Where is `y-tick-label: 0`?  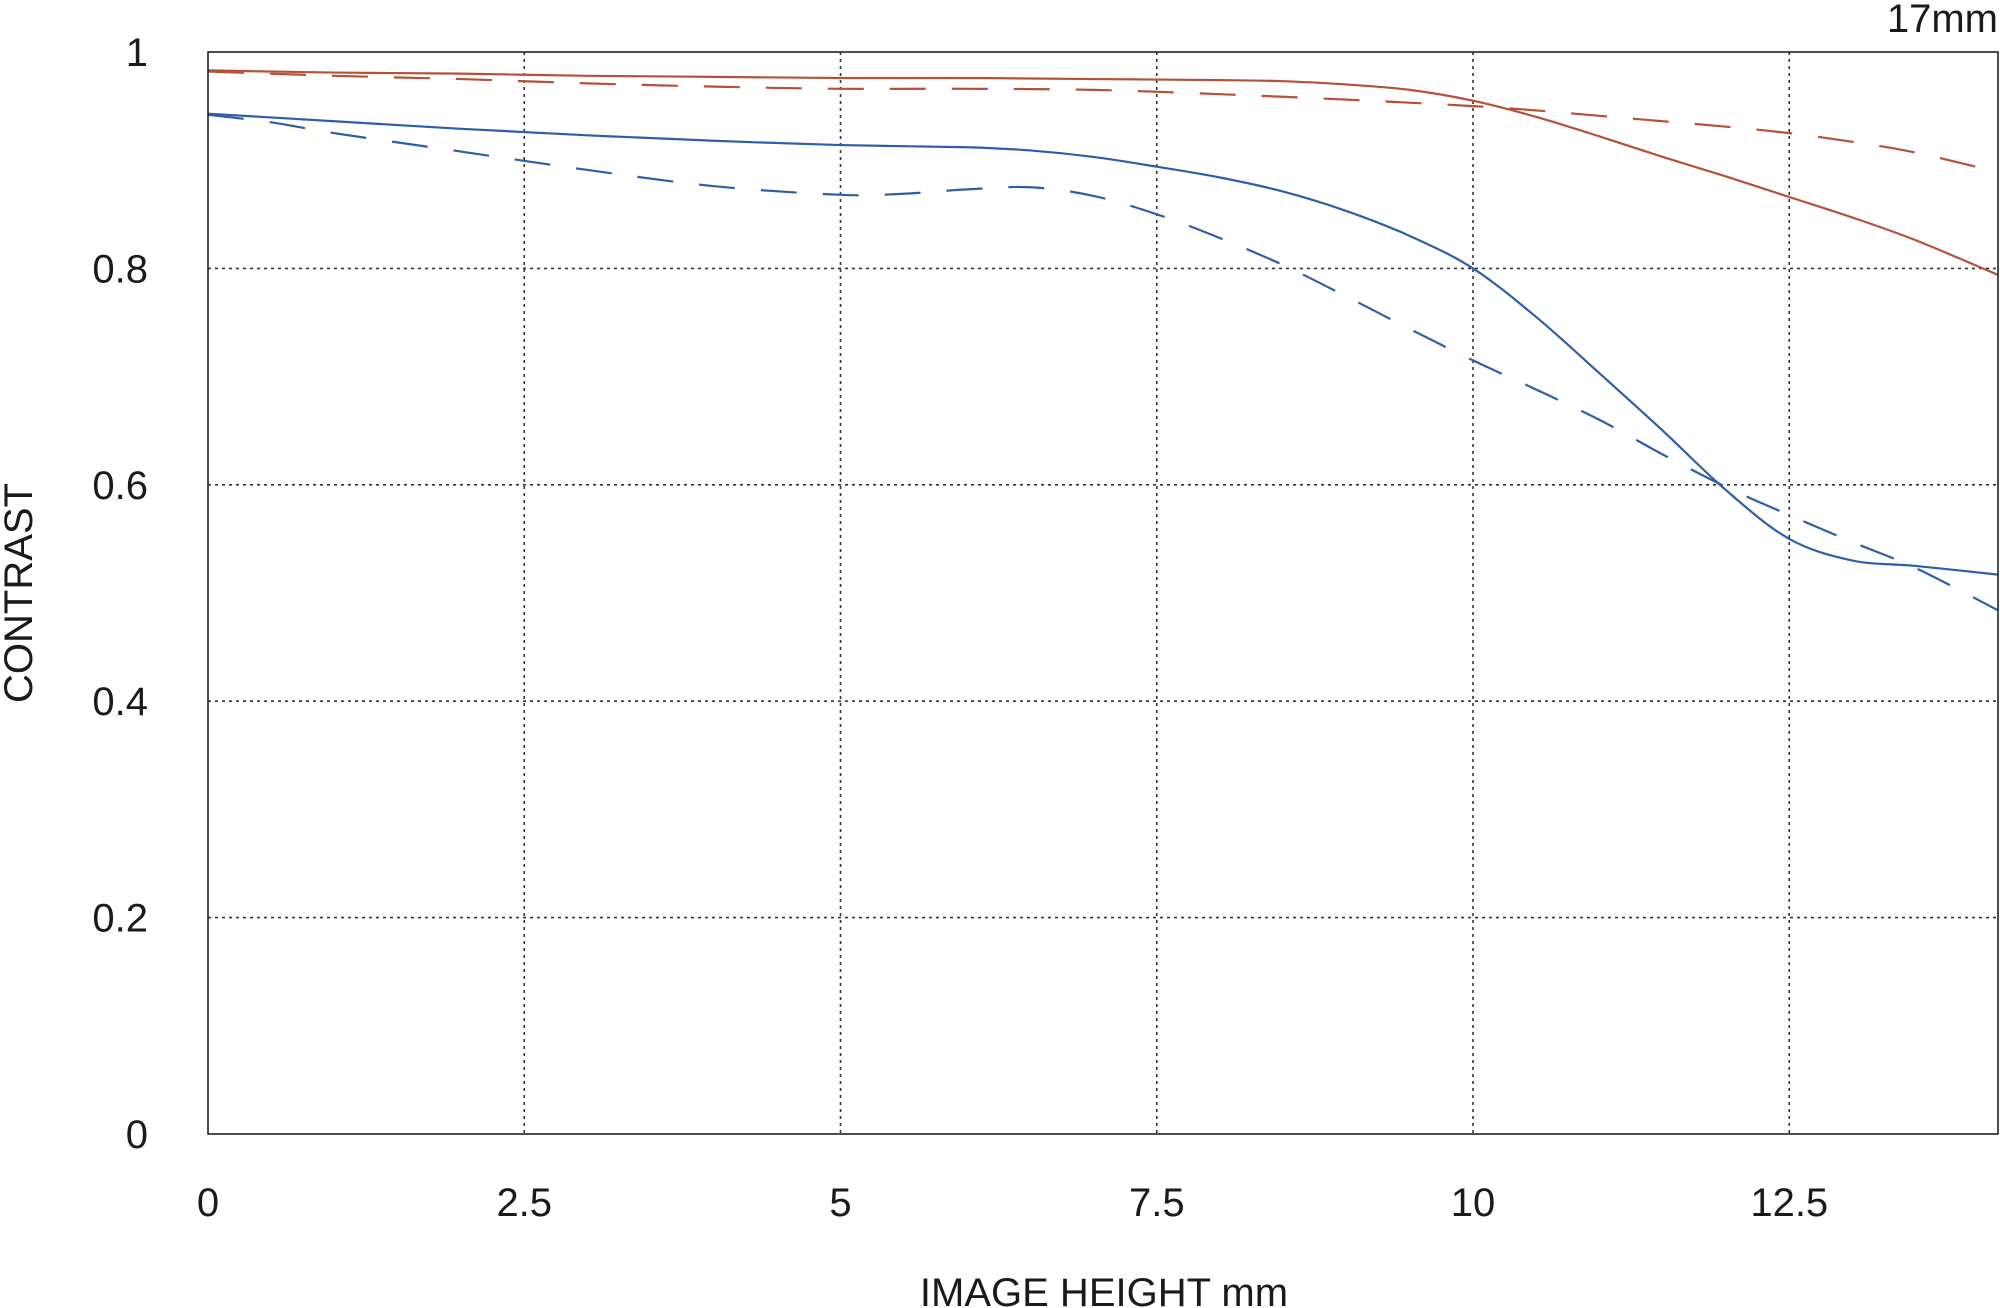 y-tick-label: 0 is located at coordinates (137, 1135).